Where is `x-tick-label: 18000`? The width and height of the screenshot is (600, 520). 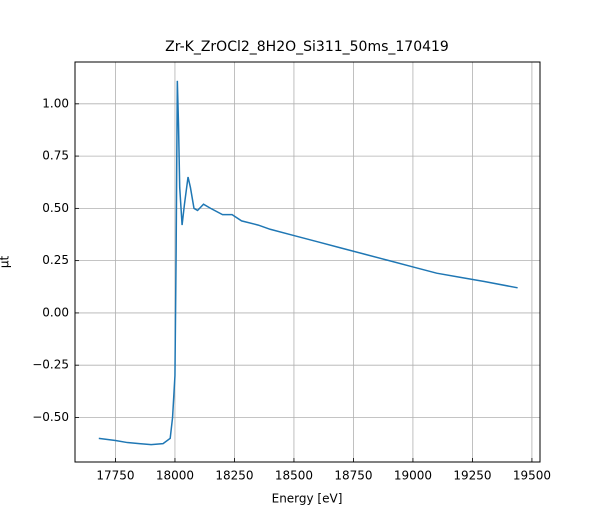
x-tick-label: 18000 is located at coordinates (175, 476).